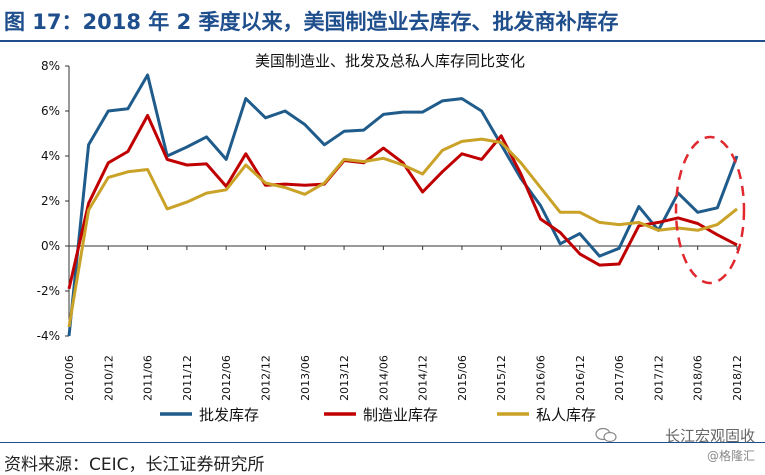  Describe the element at coordinates (566, 415) in the screenshot. I see `legend-label: 私人库存` at that location.